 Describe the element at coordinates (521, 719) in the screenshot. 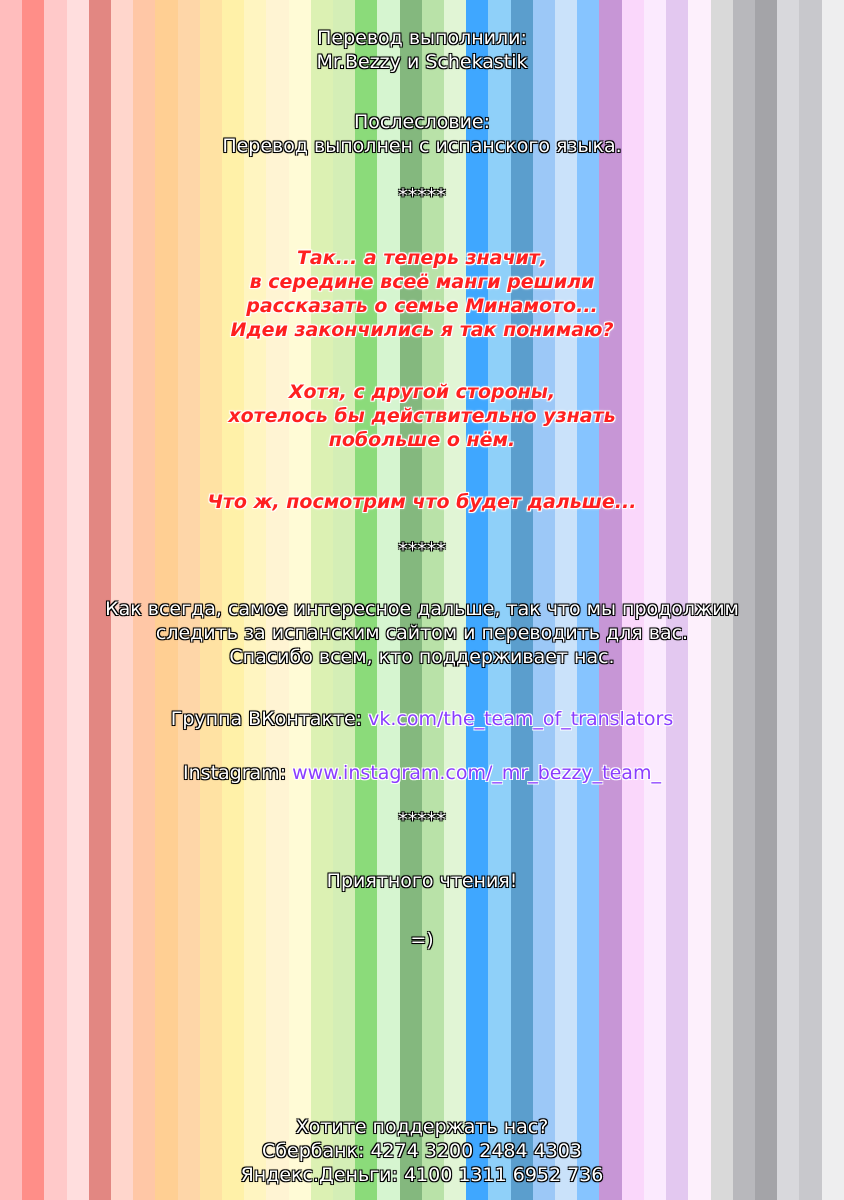

I see `vk-link: vk.com/the_team_of_translators` at that location.